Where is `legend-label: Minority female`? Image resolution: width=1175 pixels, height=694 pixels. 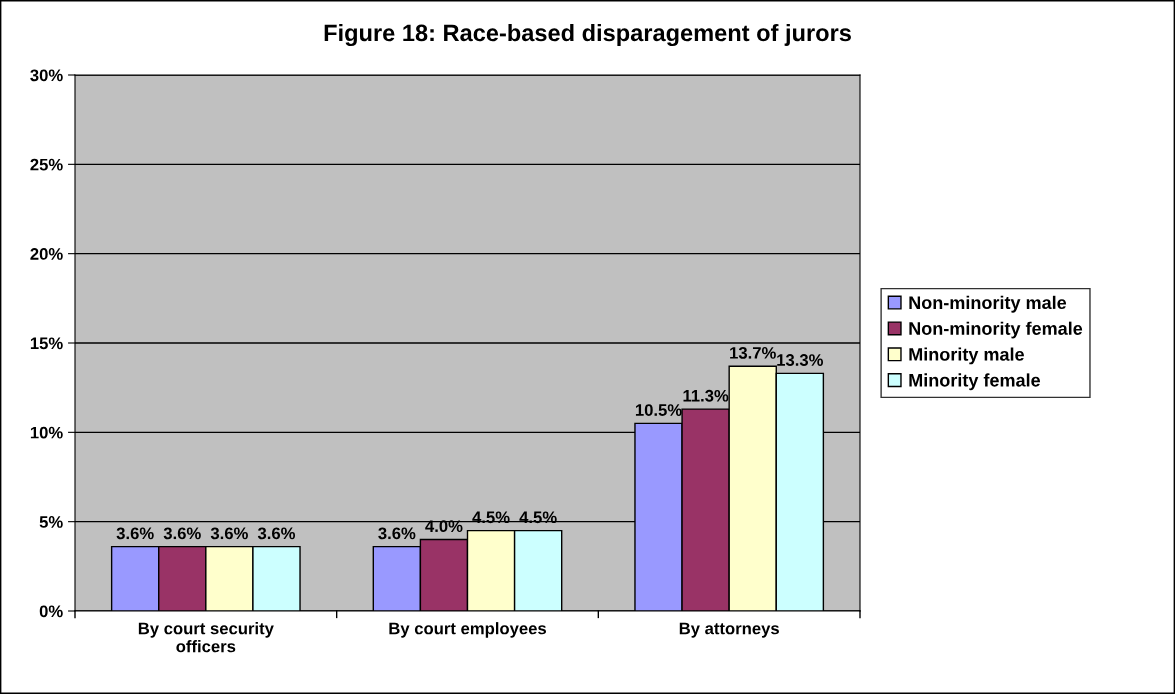
legend-label: Minority female is located at coordinates (975, 382).